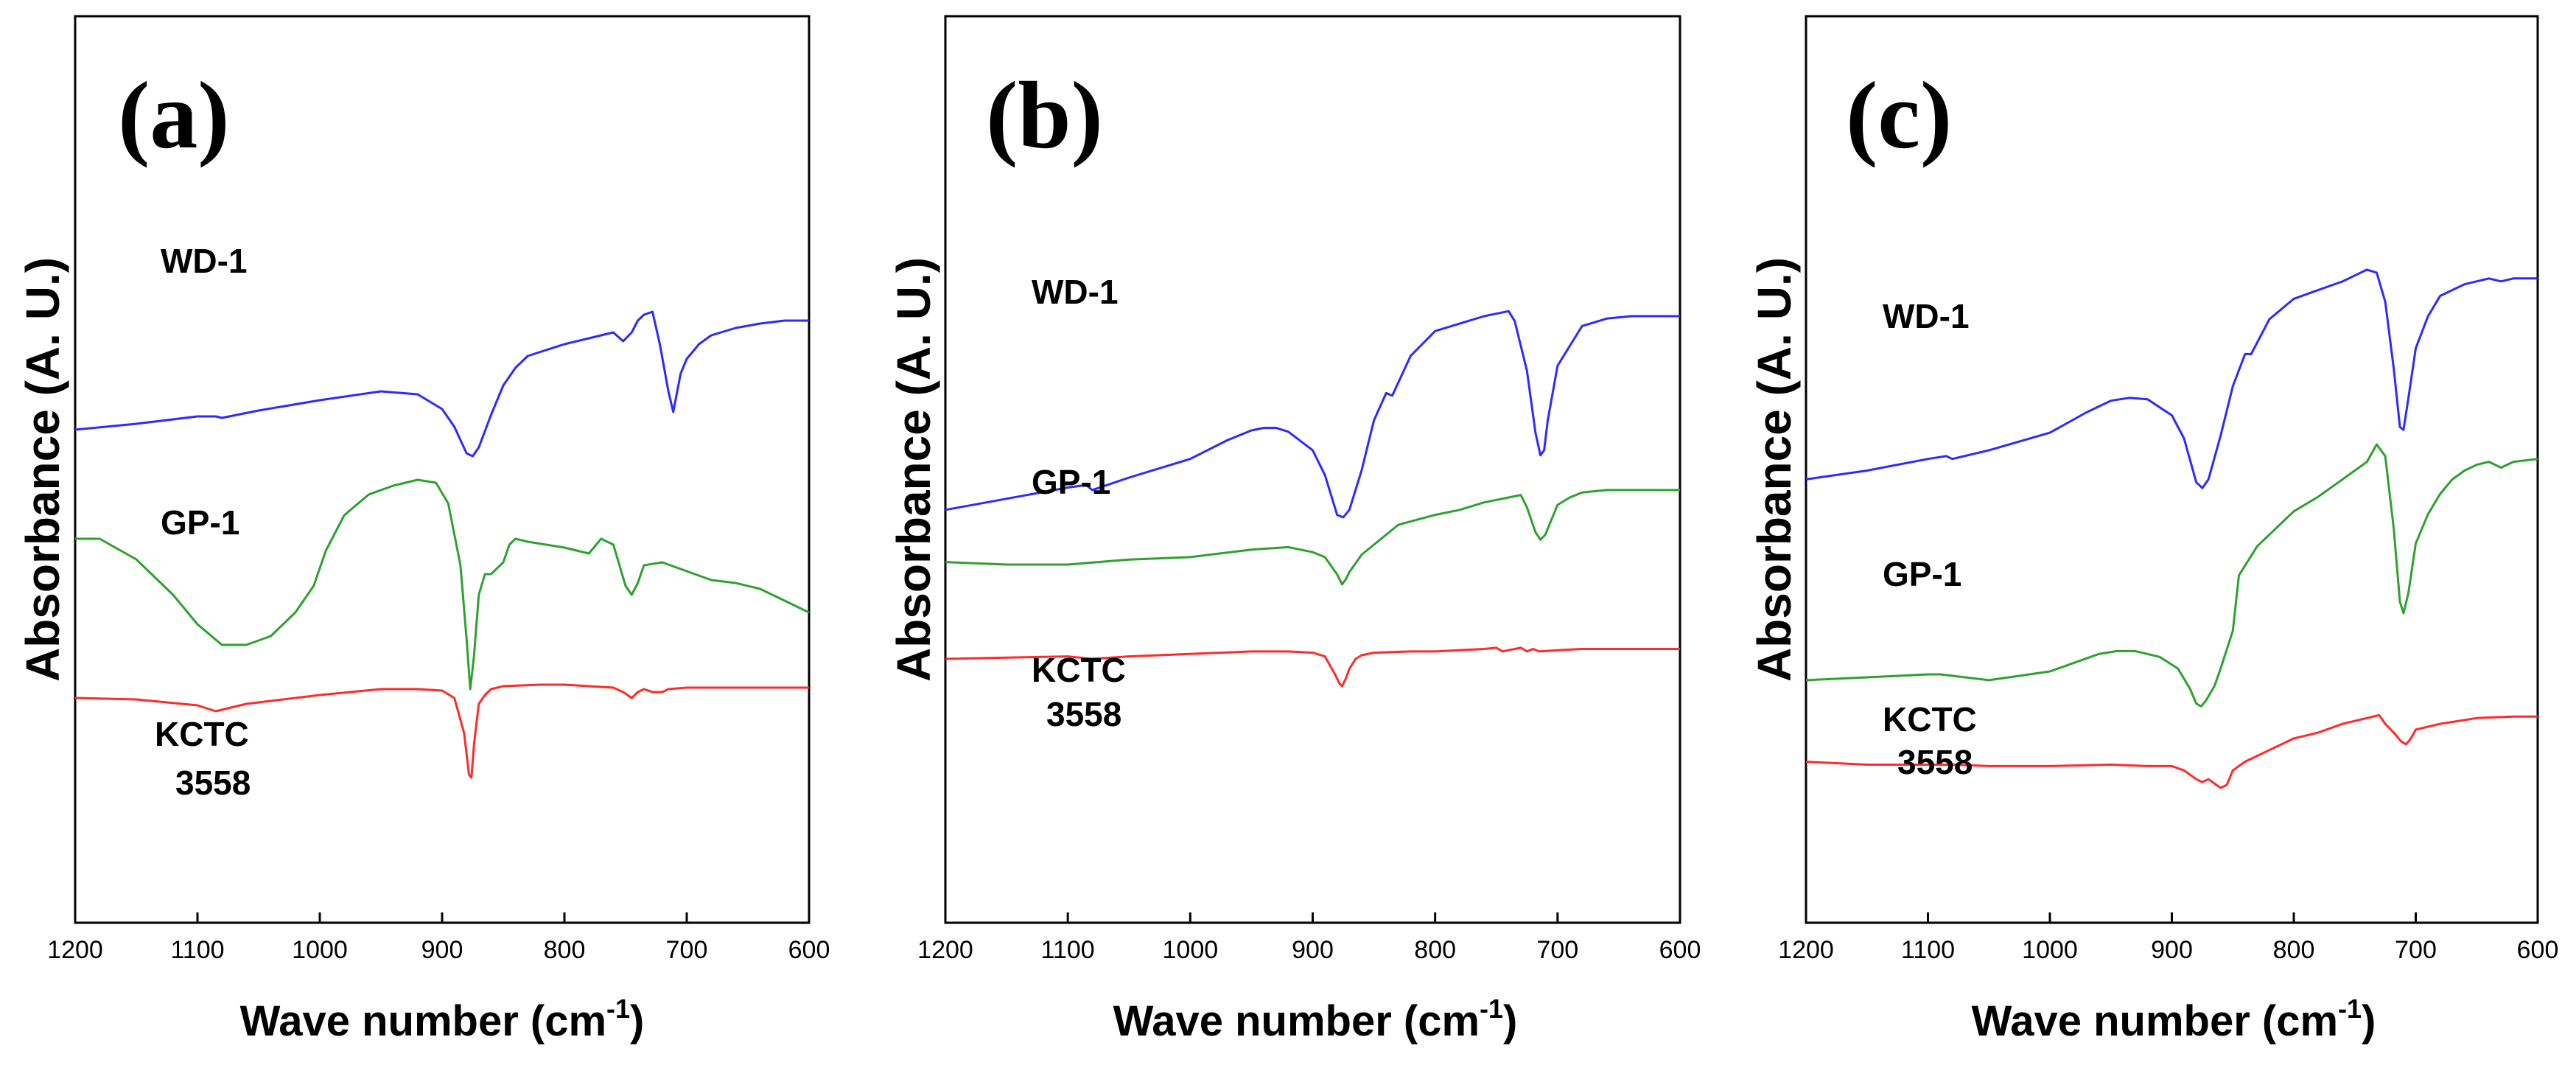  What do you see at coordinates (1899, 116) in the screenshot?
I see `panel-label: (c)` at bounding box center [1899, 116].